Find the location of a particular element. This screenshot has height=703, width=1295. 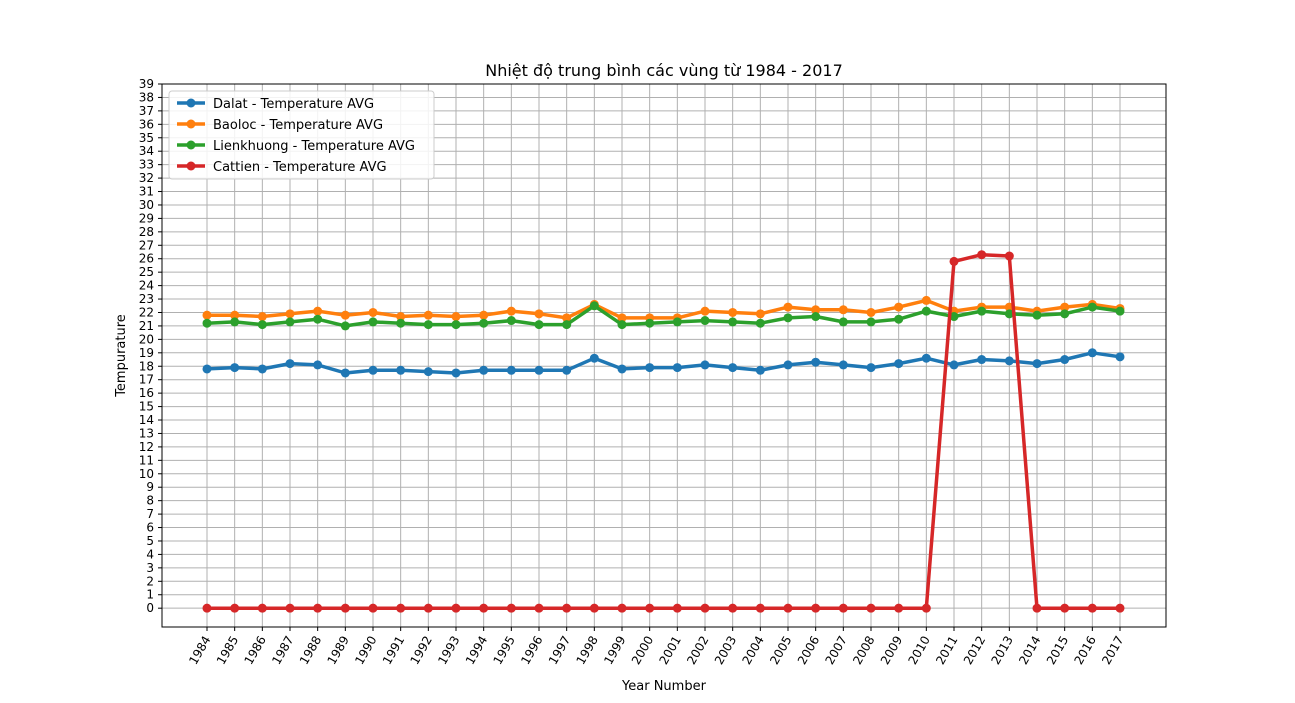

legend-swatch-marker is located at coordinates (191, 103).